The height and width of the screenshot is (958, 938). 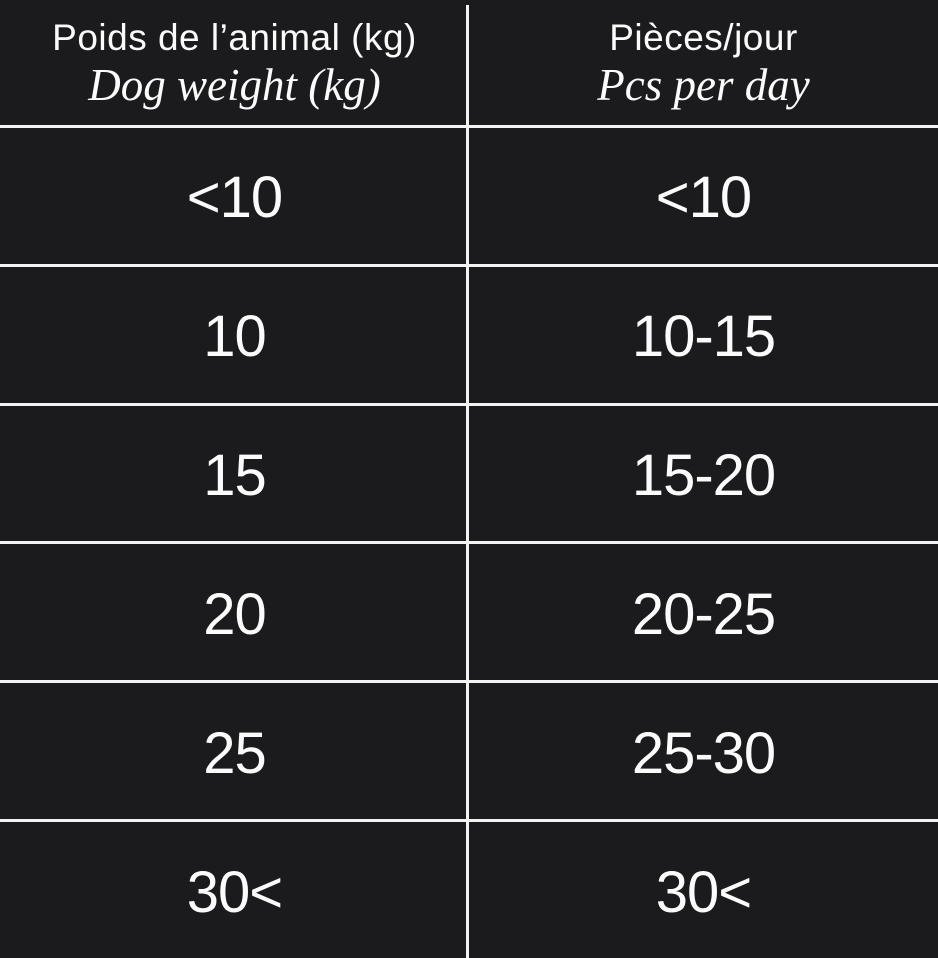 I want to click on header-pcs-per-day: Pièces/jour Pcs per day, so click(x=703, y=62).